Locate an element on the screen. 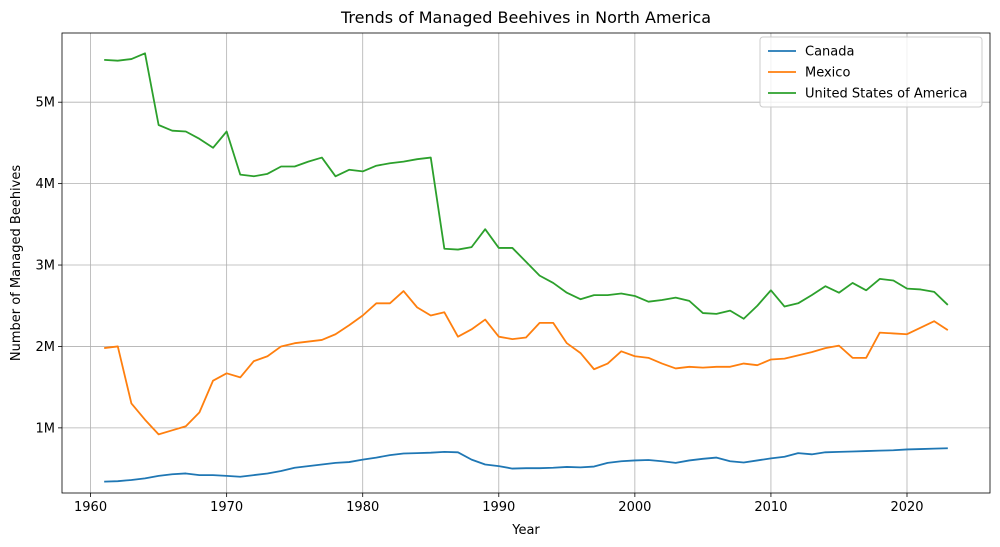 The height and width of the screenshot is (547, 1000). y-axis: 1M 2M 3M 4M 5M is located at coordinates (49, 266).